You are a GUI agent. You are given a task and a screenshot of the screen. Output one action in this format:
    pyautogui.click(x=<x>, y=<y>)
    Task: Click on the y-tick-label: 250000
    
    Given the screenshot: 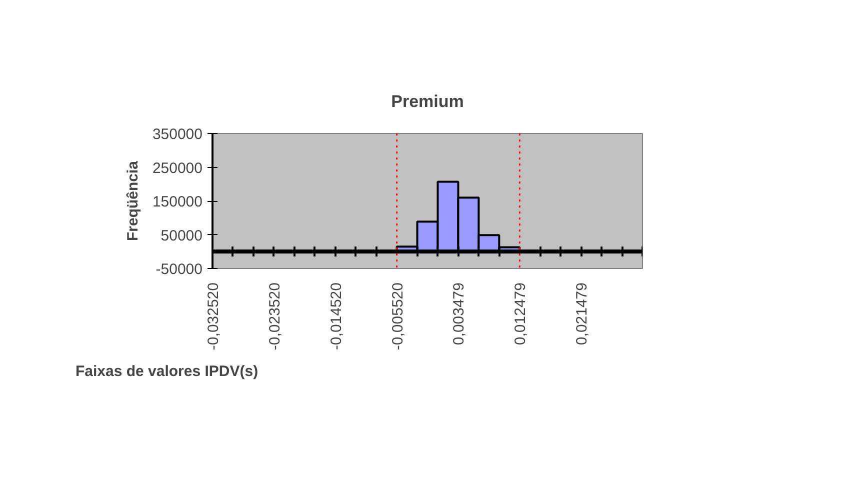 What is the action you would take?
    pyautogui.click(x=177, y=168)
    